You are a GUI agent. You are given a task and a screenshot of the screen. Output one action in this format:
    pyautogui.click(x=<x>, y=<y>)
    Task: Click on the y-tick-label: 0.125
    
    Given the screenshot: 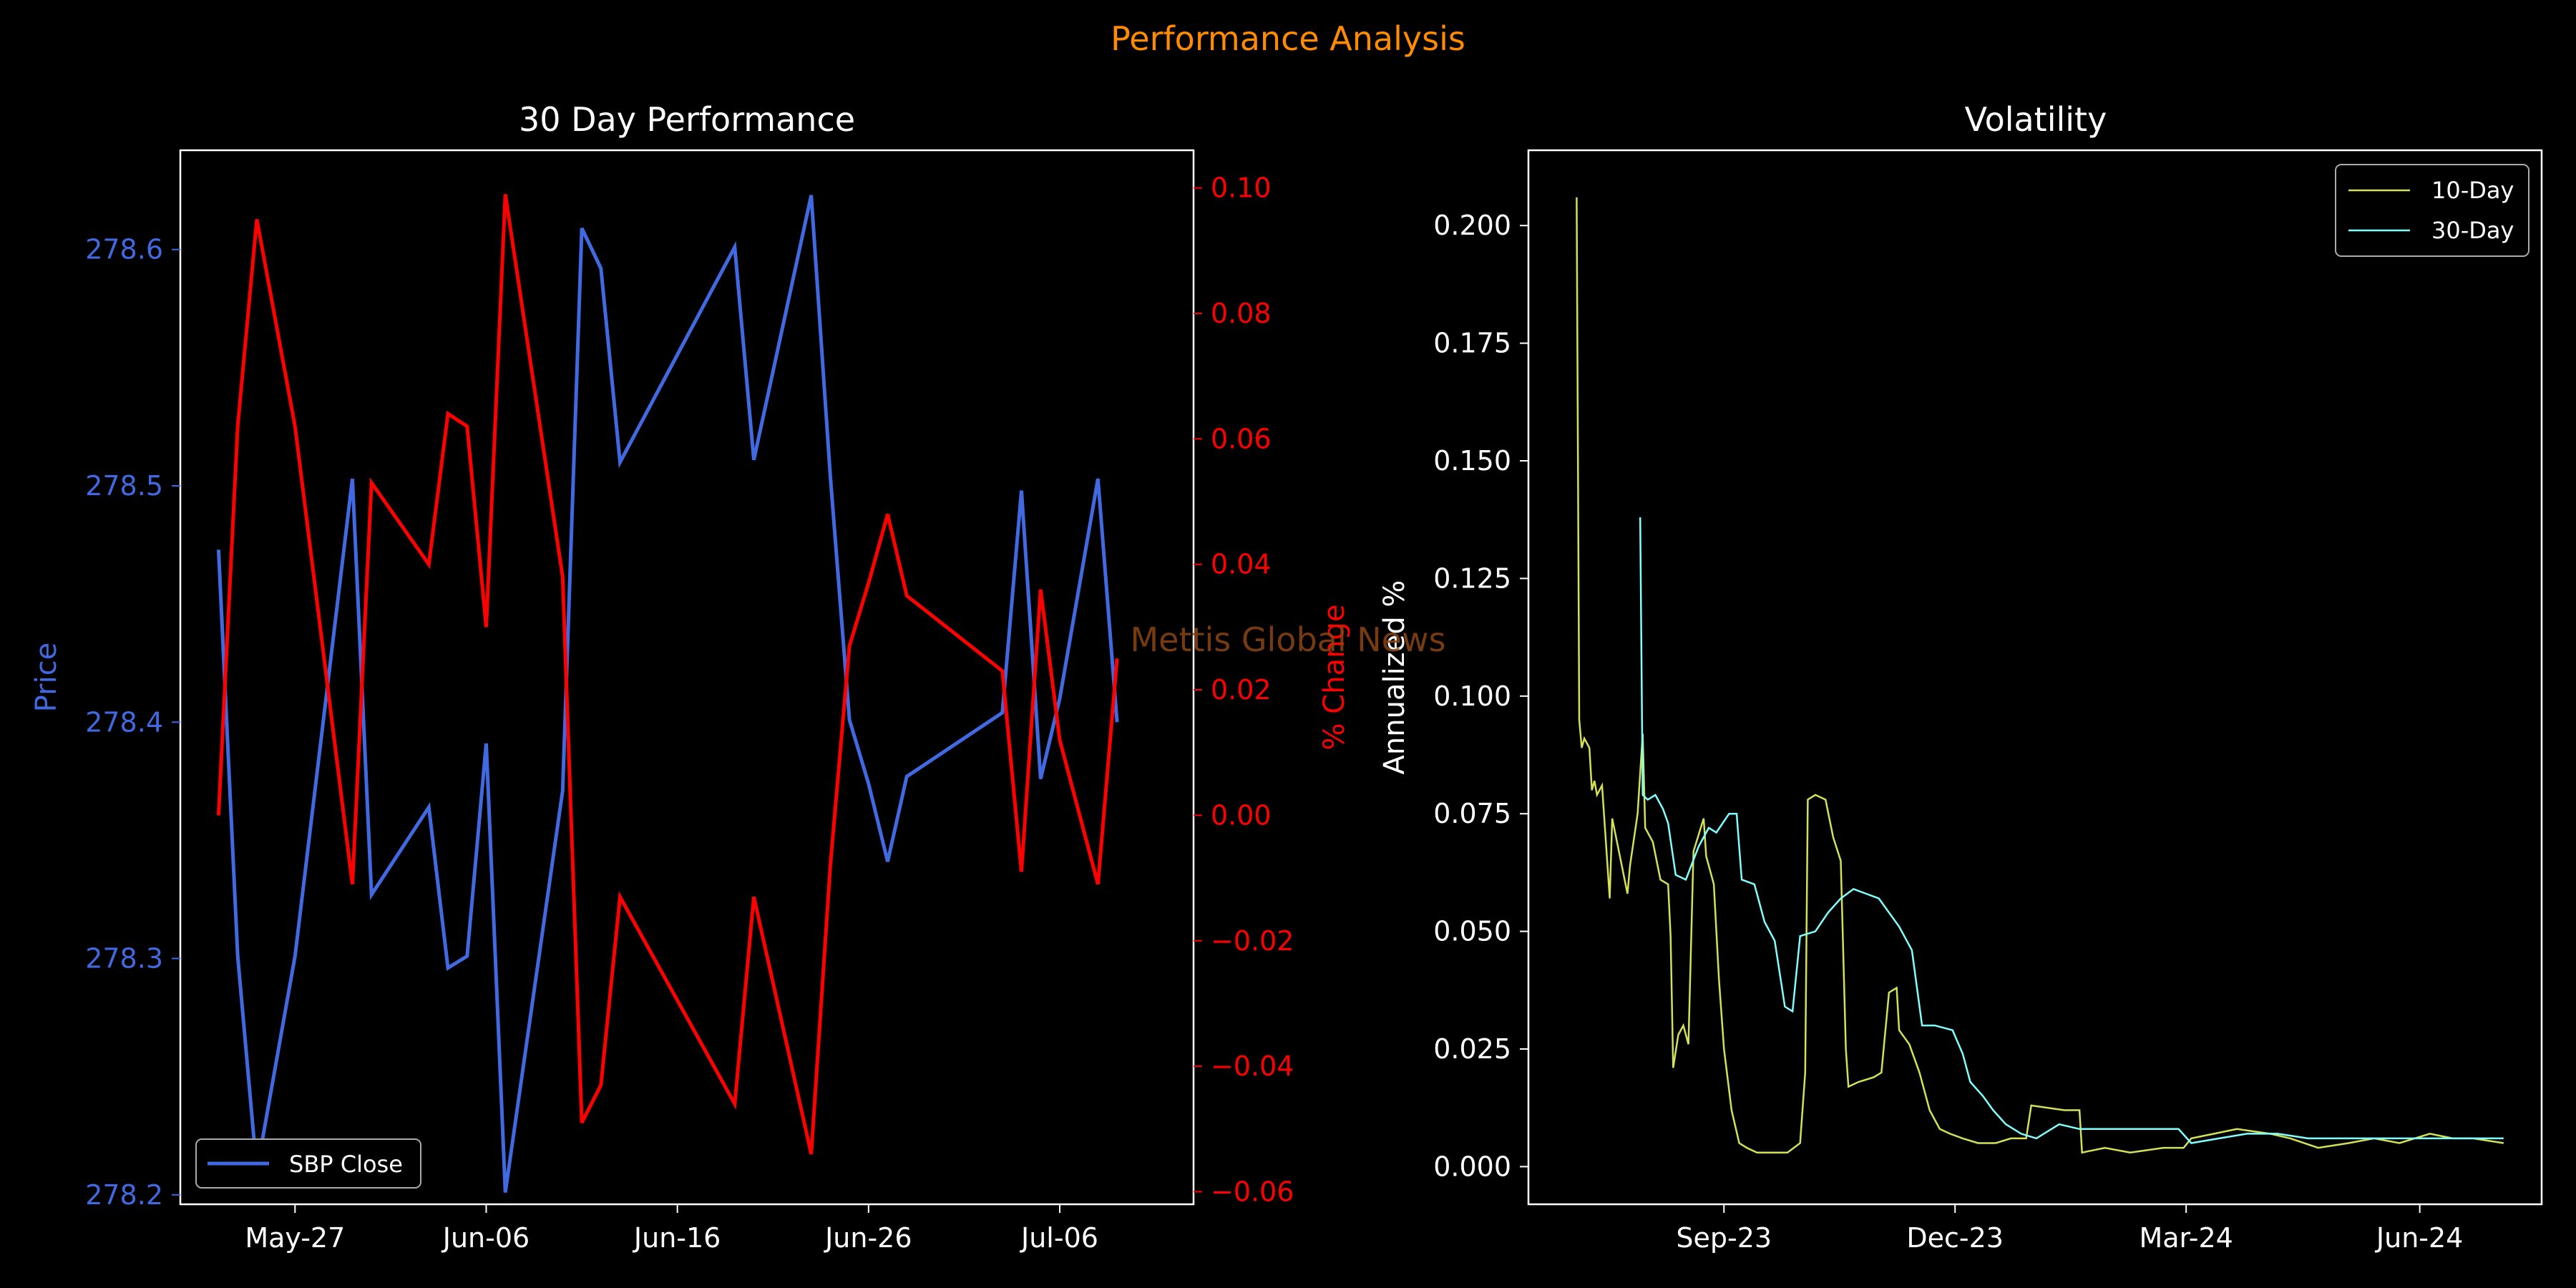 What is the action you would take?
    pyautogui.click(x=1472, y=578)
    